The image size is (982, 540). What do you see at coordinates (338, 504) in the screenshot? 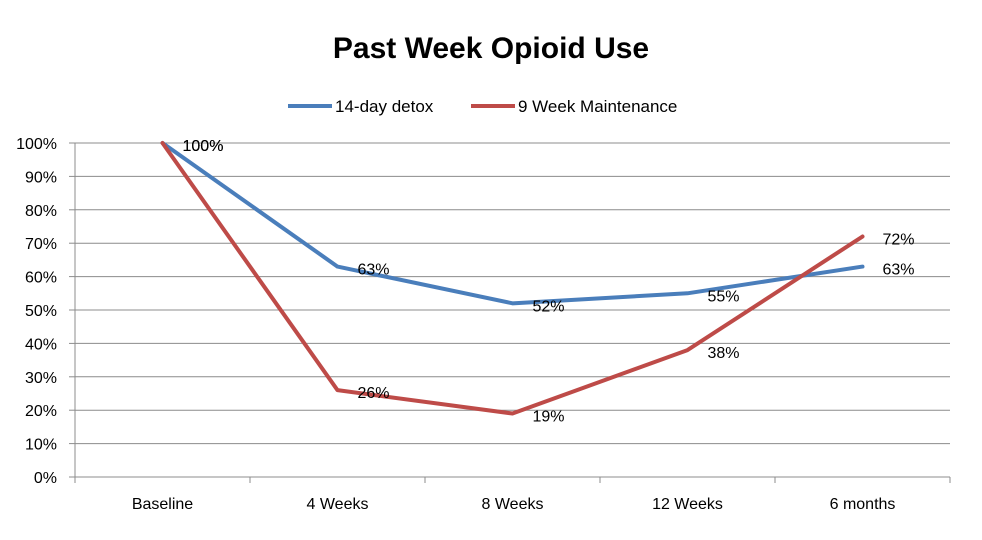
I see `x-tick-label: 4 Weeks` at bounding box center [338, 504].